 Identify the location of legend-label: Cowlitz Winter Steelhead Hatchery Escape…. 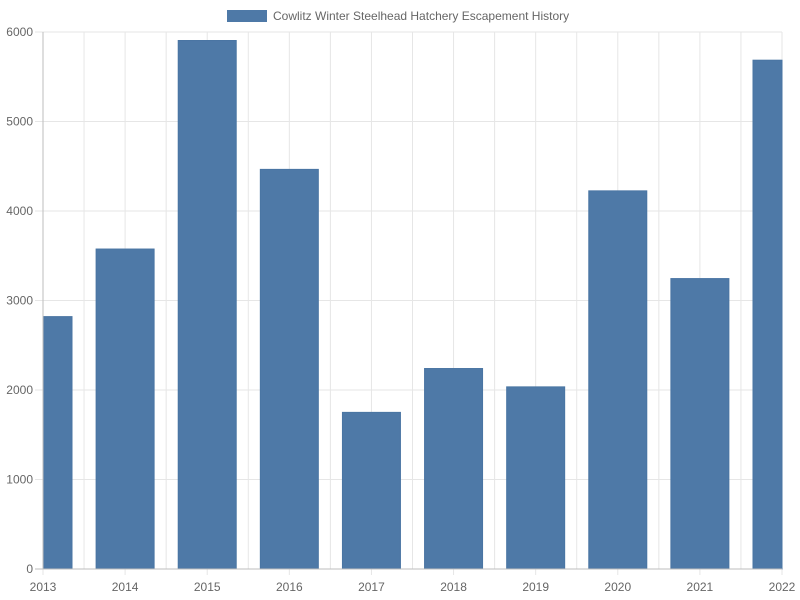
(421, 16).